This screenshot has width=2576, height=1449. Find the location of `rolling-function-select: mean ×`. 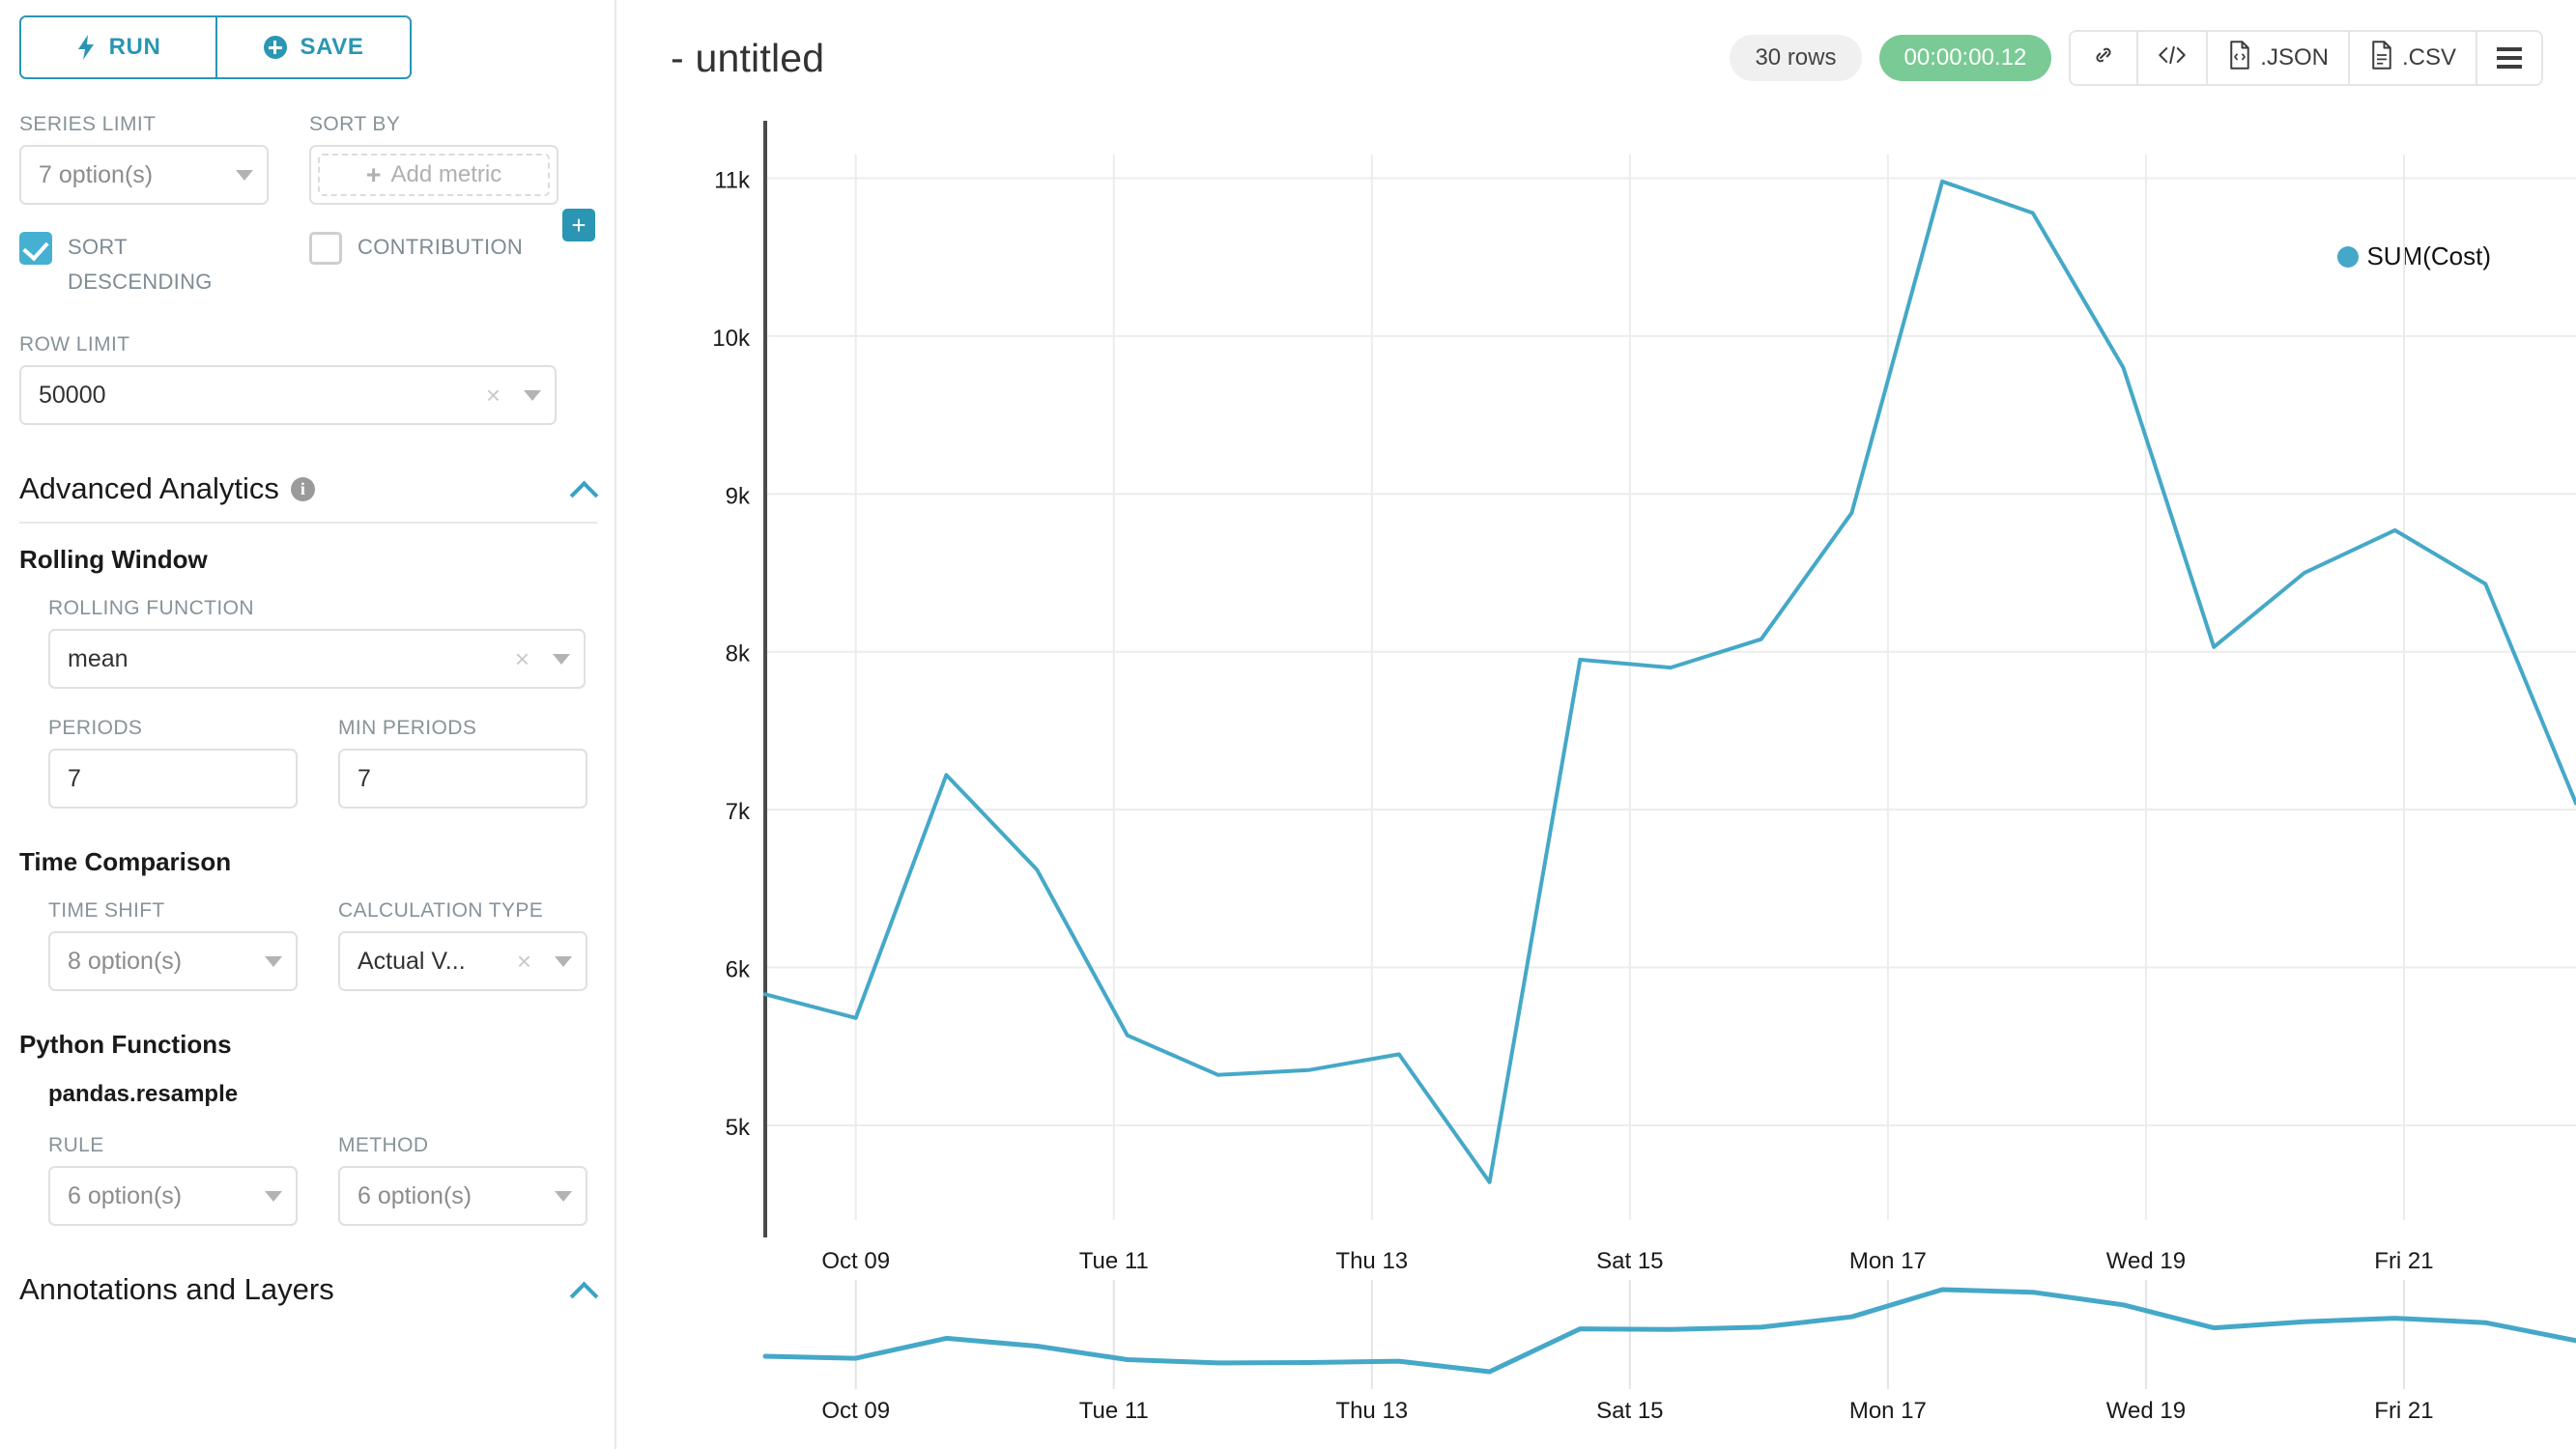

rolling-function-select: mean × is located at coordinates (317, 659).